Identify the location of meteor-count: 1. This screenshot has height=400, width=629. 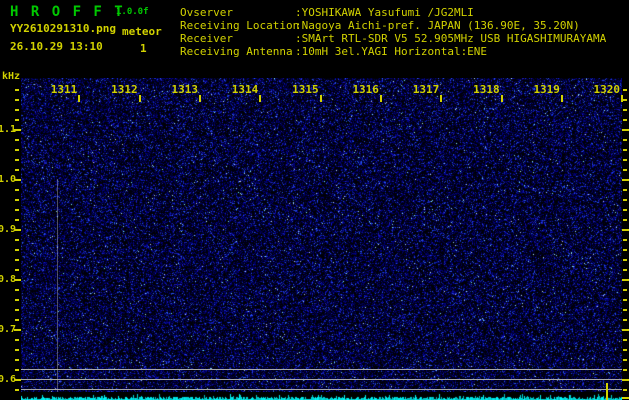
(143, 48).